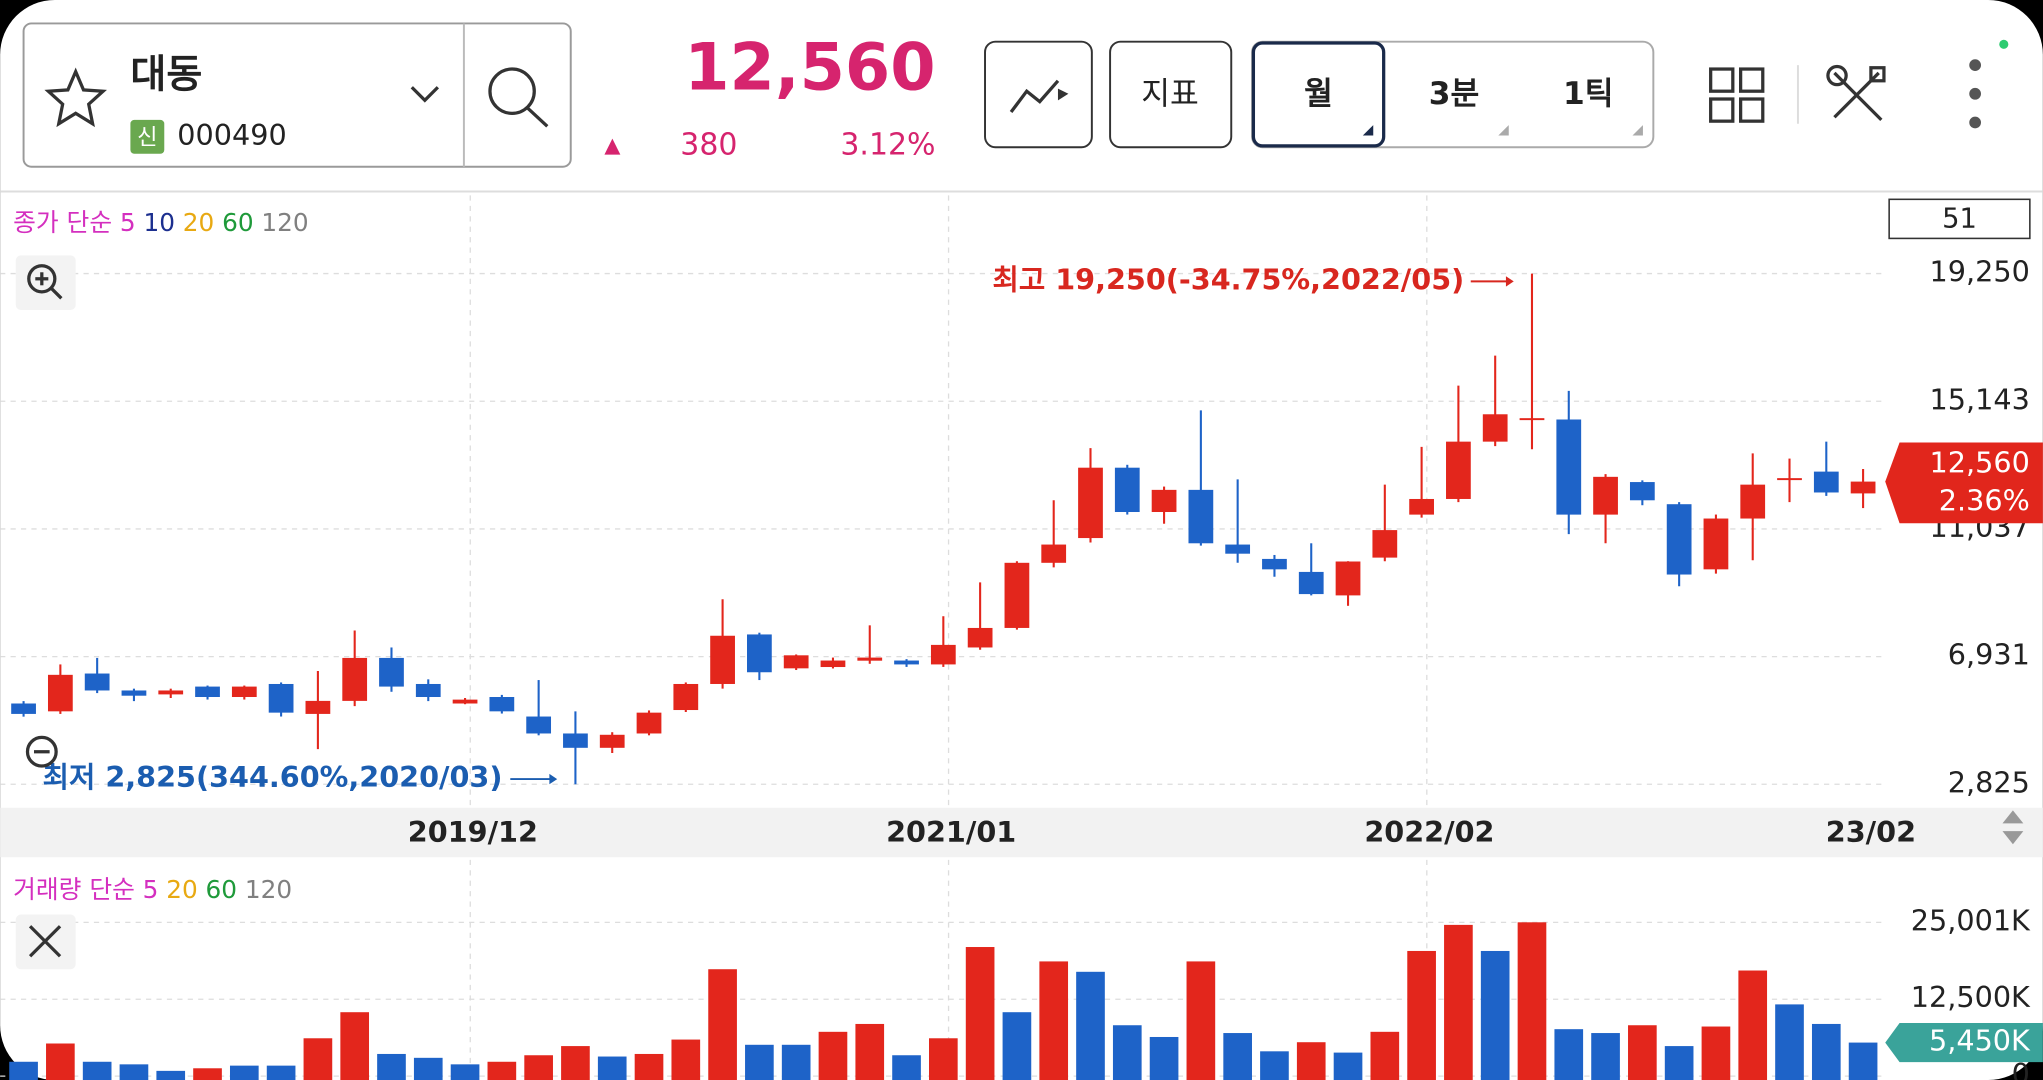  I want to click on scroll-down, so click(2013, 838).